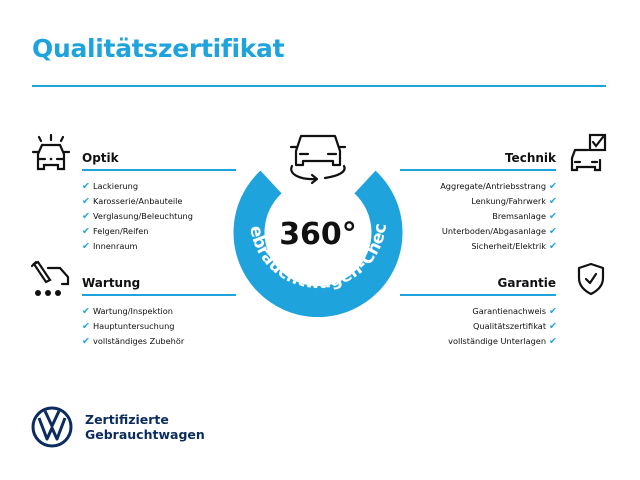 This screenshot has width=640, height=480. I want to click on list-item: ✔ Felgen/Reifen, so click(137, 231).